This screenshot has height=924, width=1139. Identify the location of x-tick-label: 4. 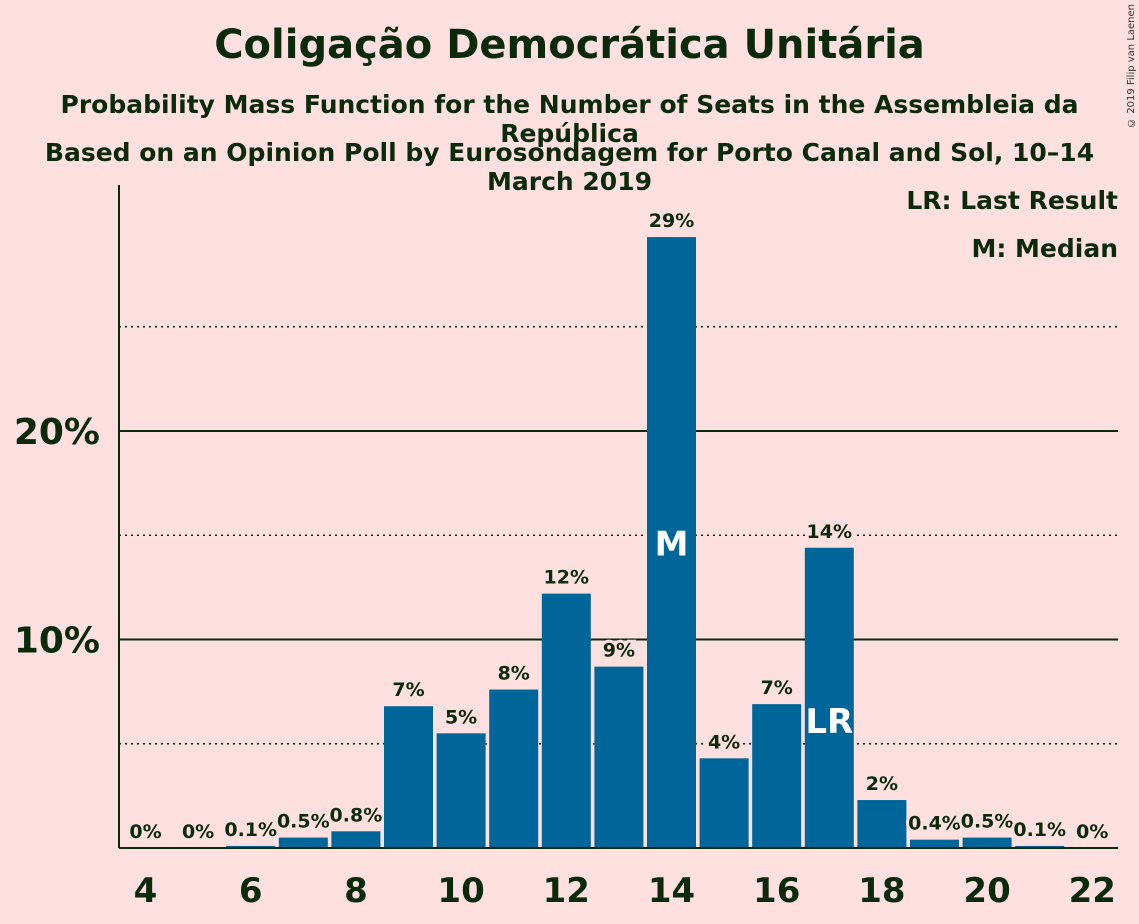
(146, 891).